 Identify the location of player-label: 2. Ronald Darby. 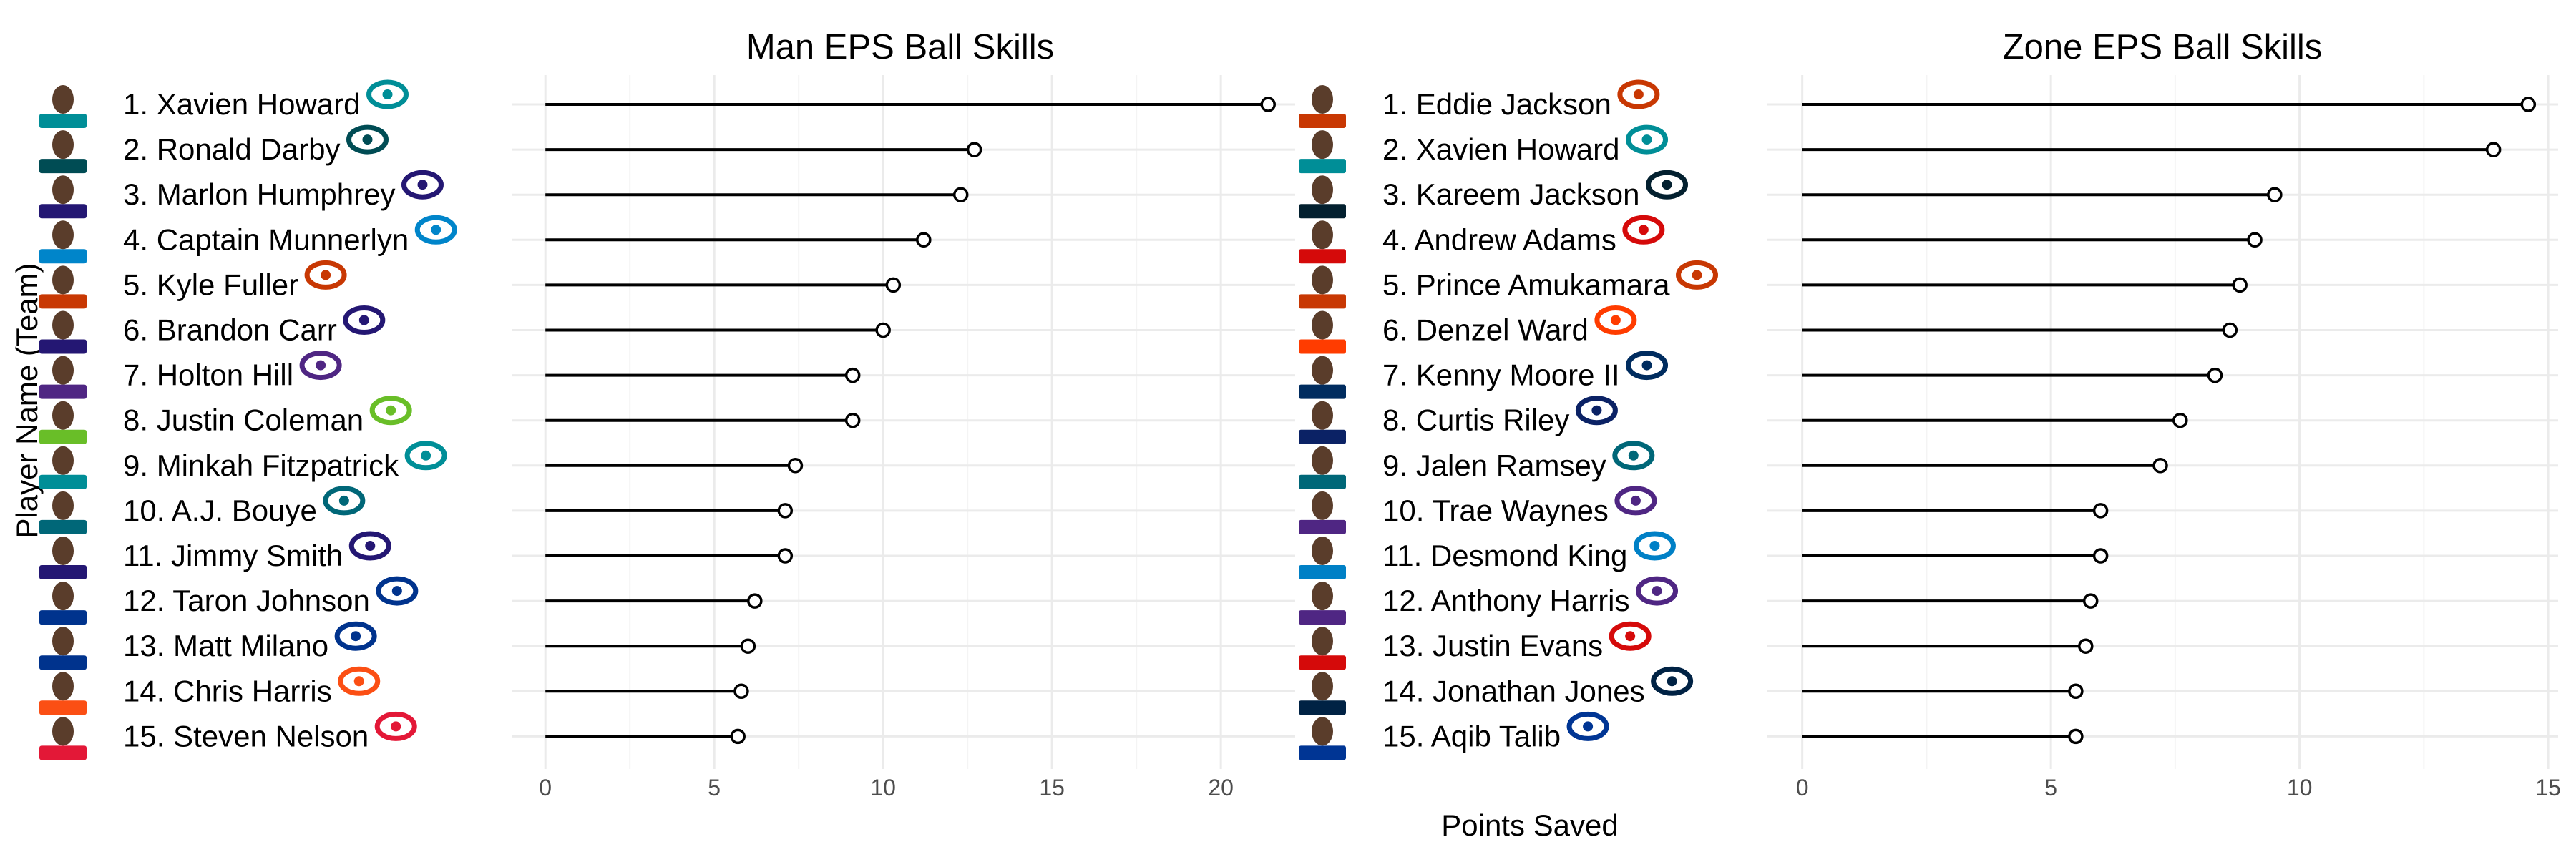
(232, 149).